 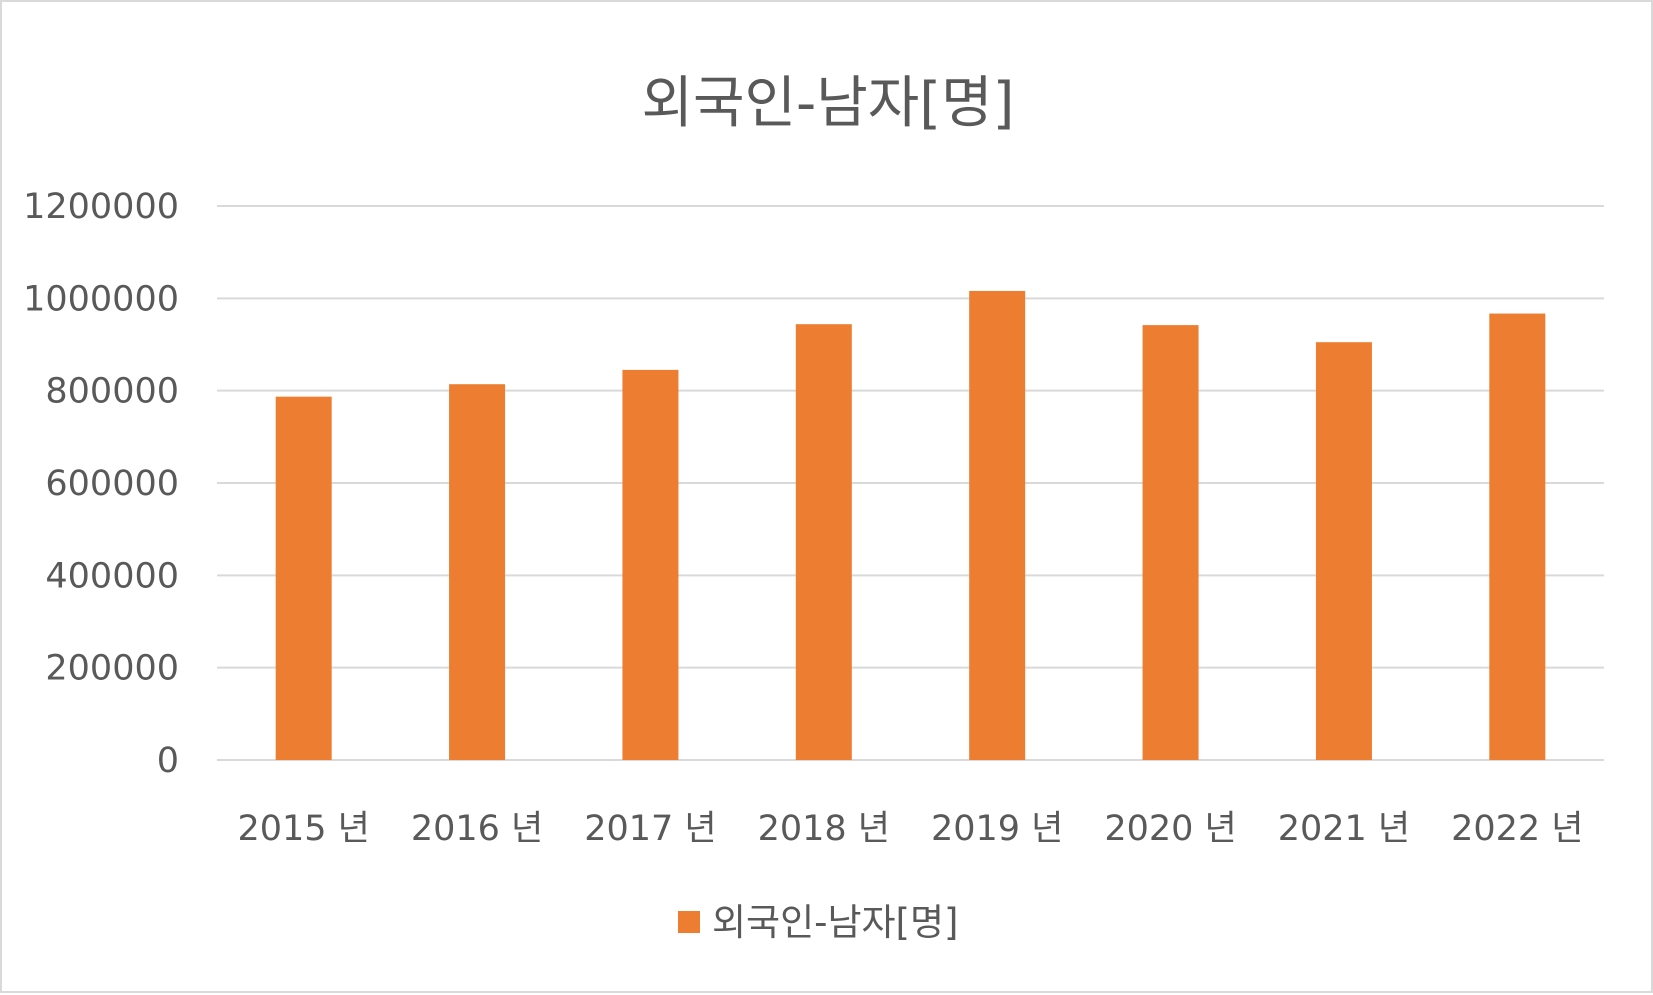 What do you see at coordinates (827, 103) in the screenshot?
I see `chart-title: 외국인-남자[명]` at bounding box center [827, 103].